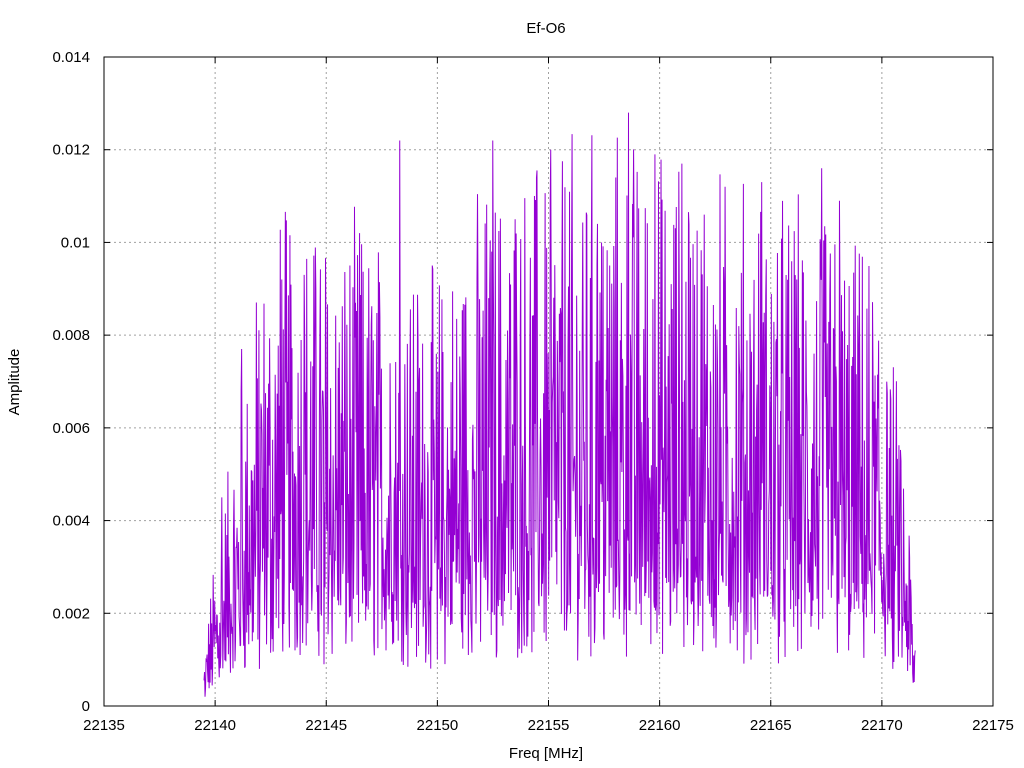 The height and width of the screenshot is (768, 1024). I want to click on x-axis-label: Freq [MHz], so click(546, 753).